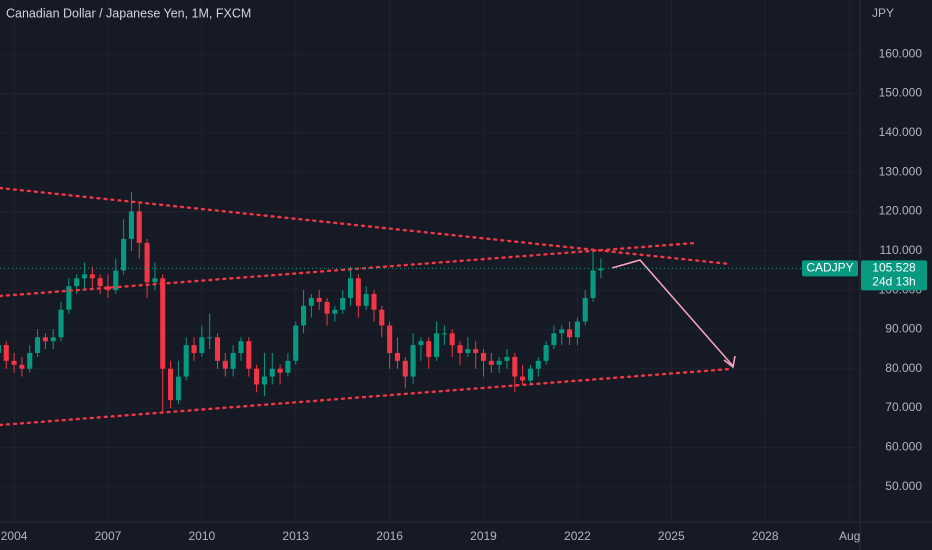 Image resolution: width=932 pixels, height=550 pixels. I want to click on x-tick-label: 2028, so click(765, 536).